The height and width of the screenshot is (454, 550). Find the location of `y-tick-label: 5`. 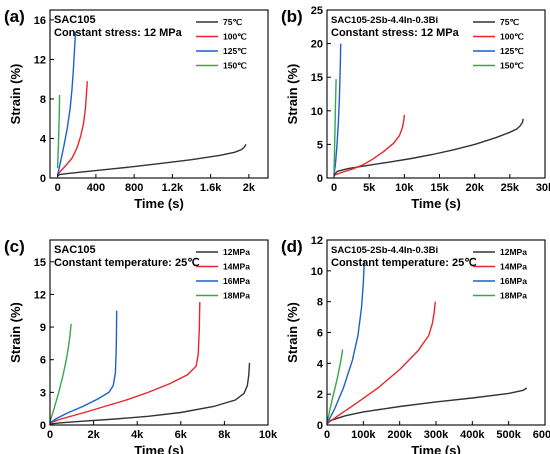

y-tick-label: 5 is located at coordinates (320, 145).